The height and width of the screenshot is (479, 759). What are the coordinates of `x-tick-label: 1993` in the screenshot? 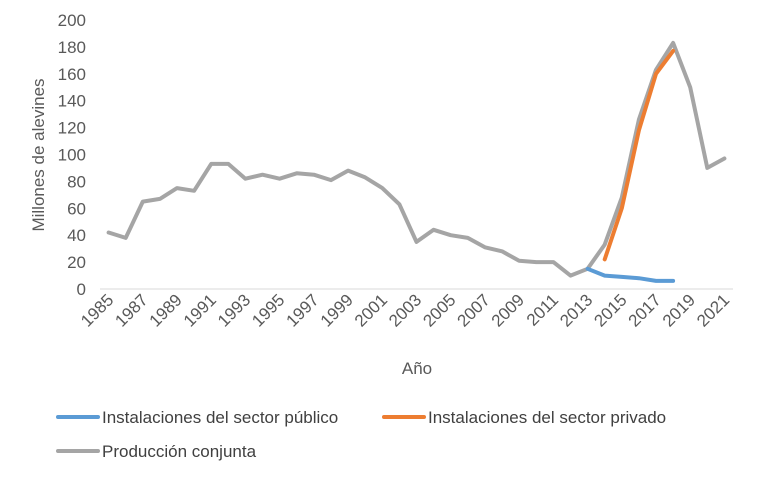 It's located at (234, 310).